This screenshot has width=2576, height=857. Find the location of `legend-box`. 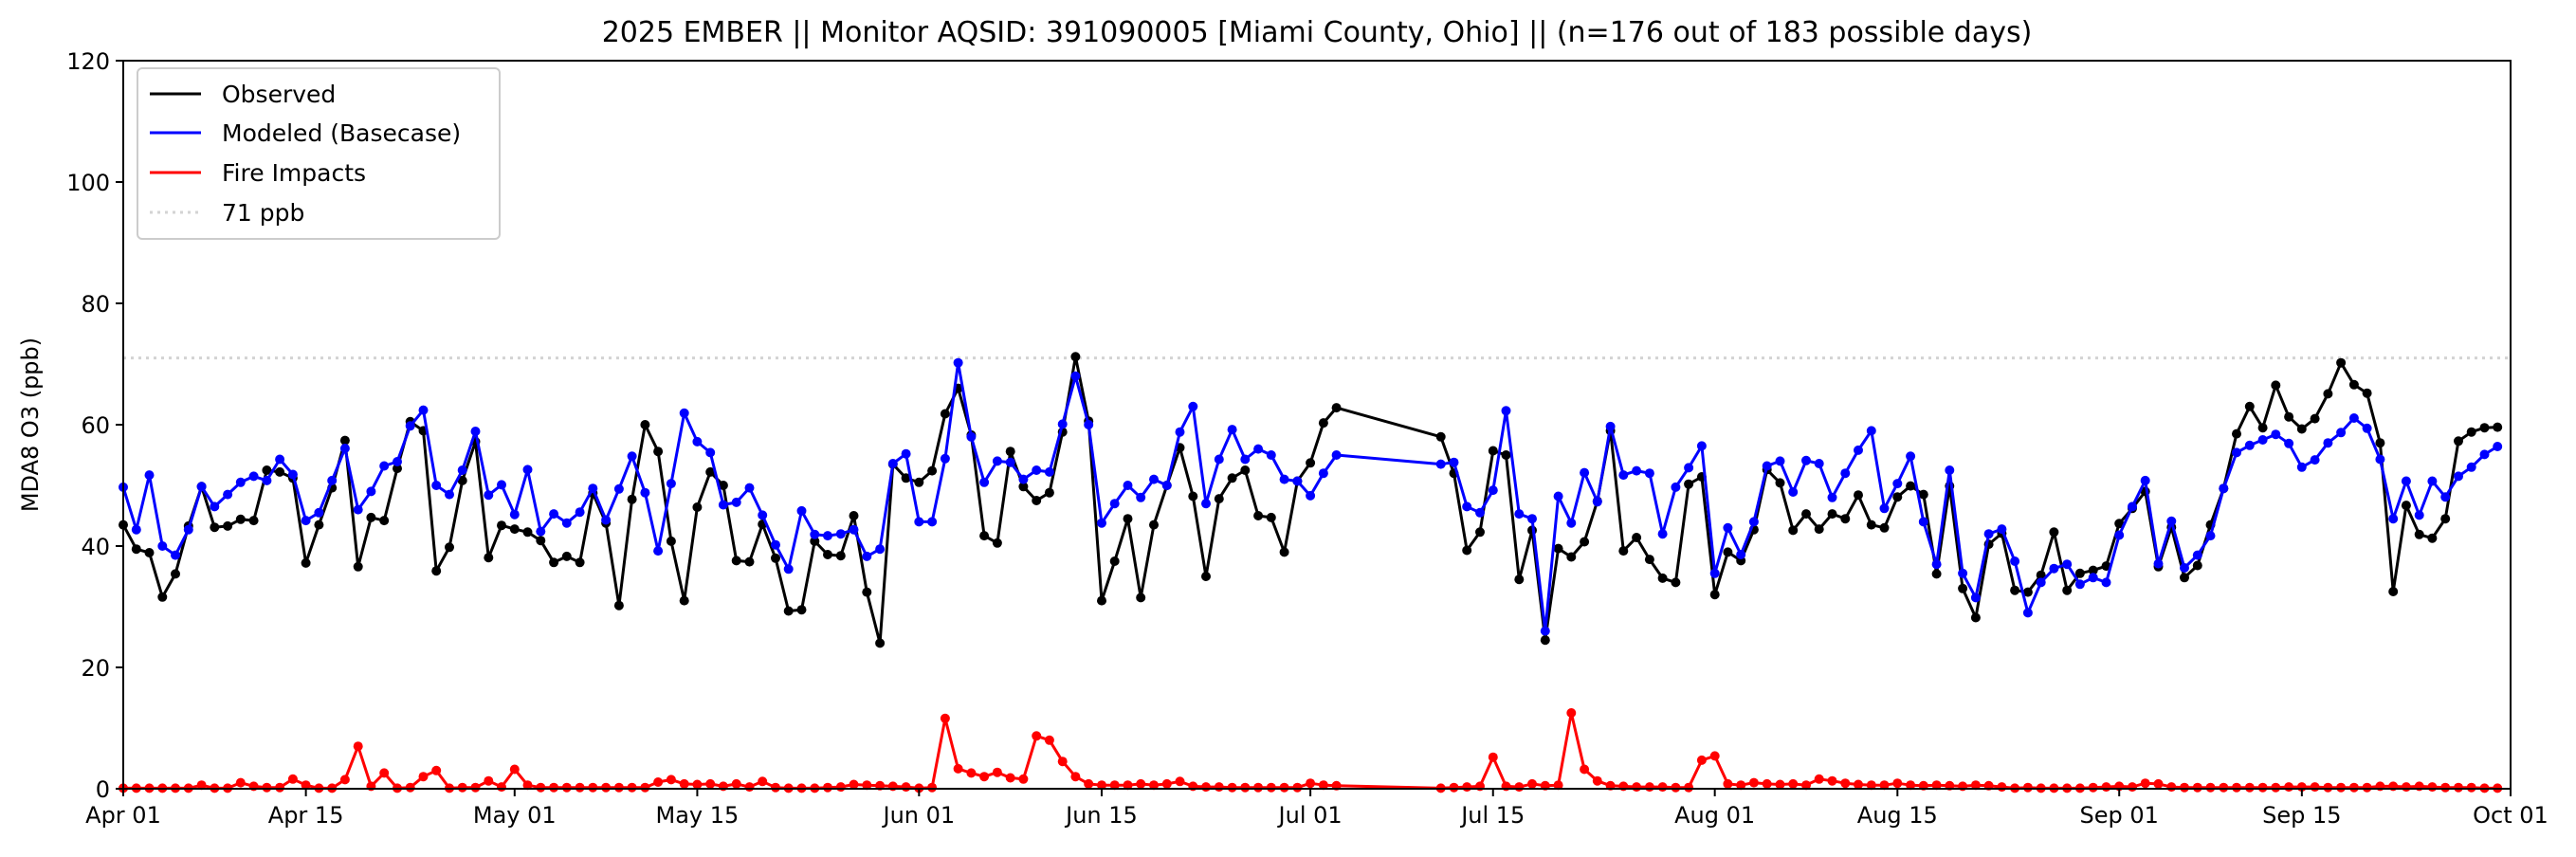

legend-box is located at coordinates (319, 153).